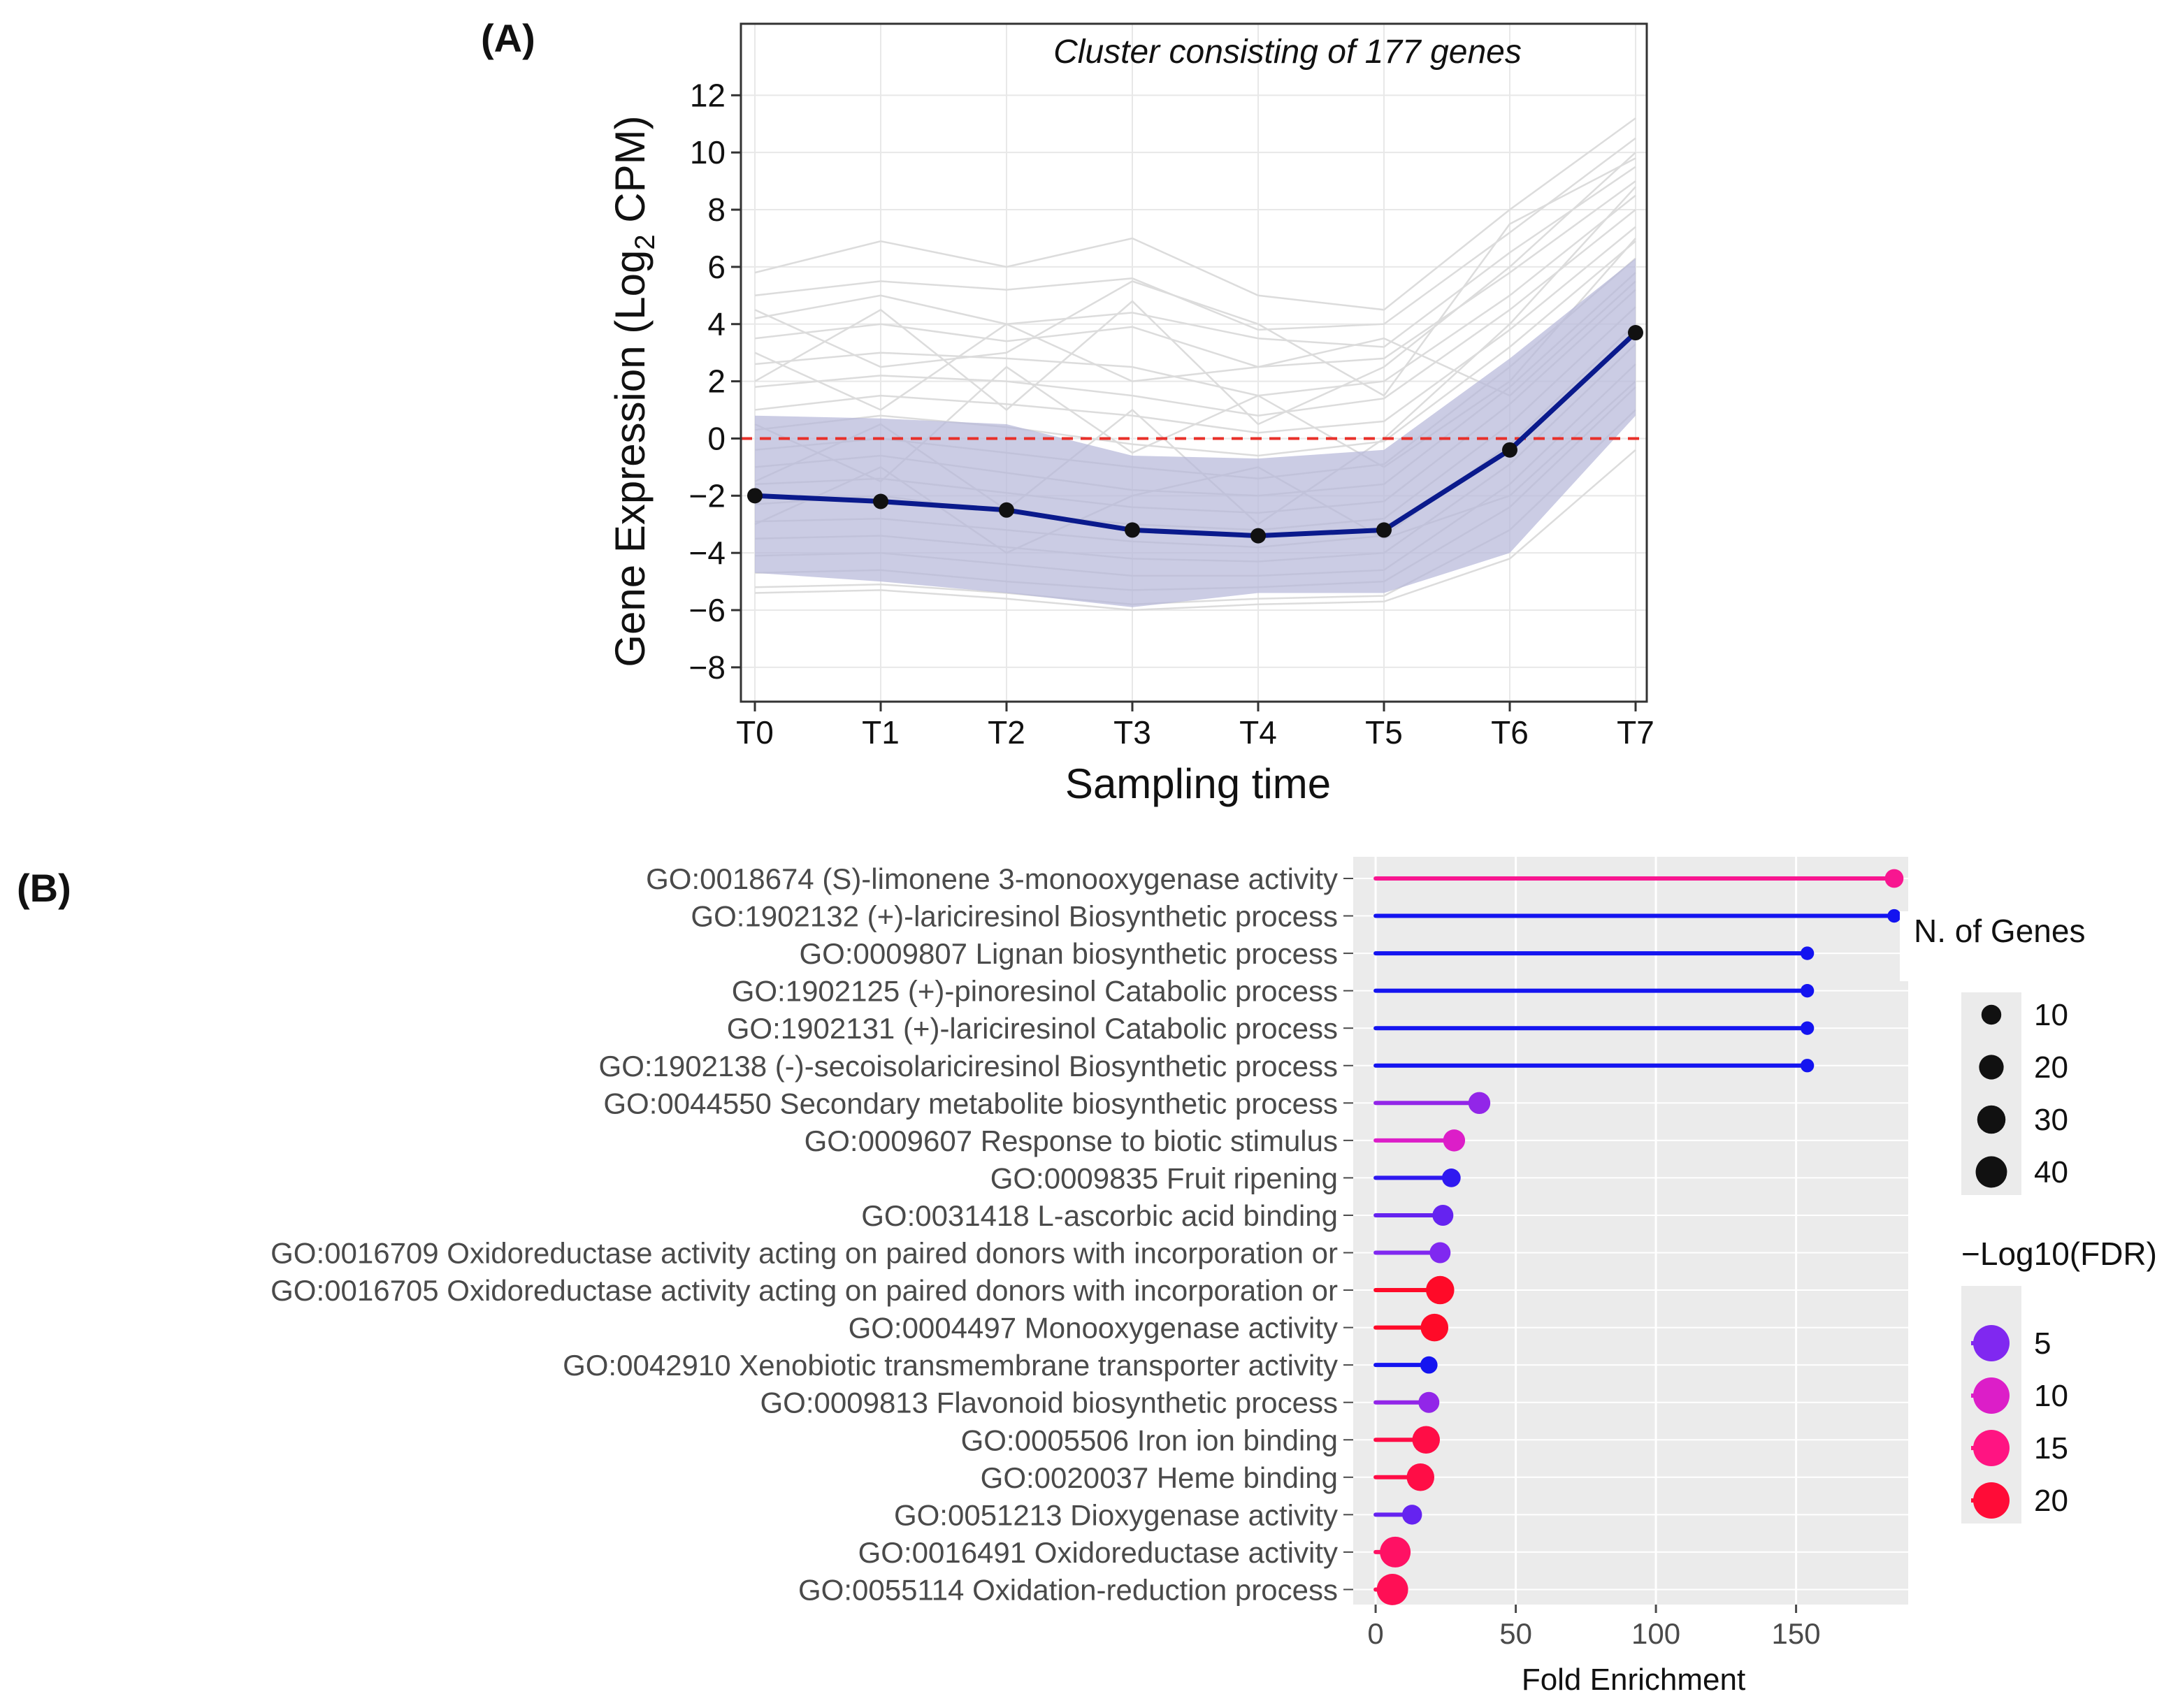 This screenshot has height=1708, width=2171. What do you see at coordinates (1638, 1237) in the screenshot?
I see `panel-b-lollipops` at bounding box center [1638, 1237].